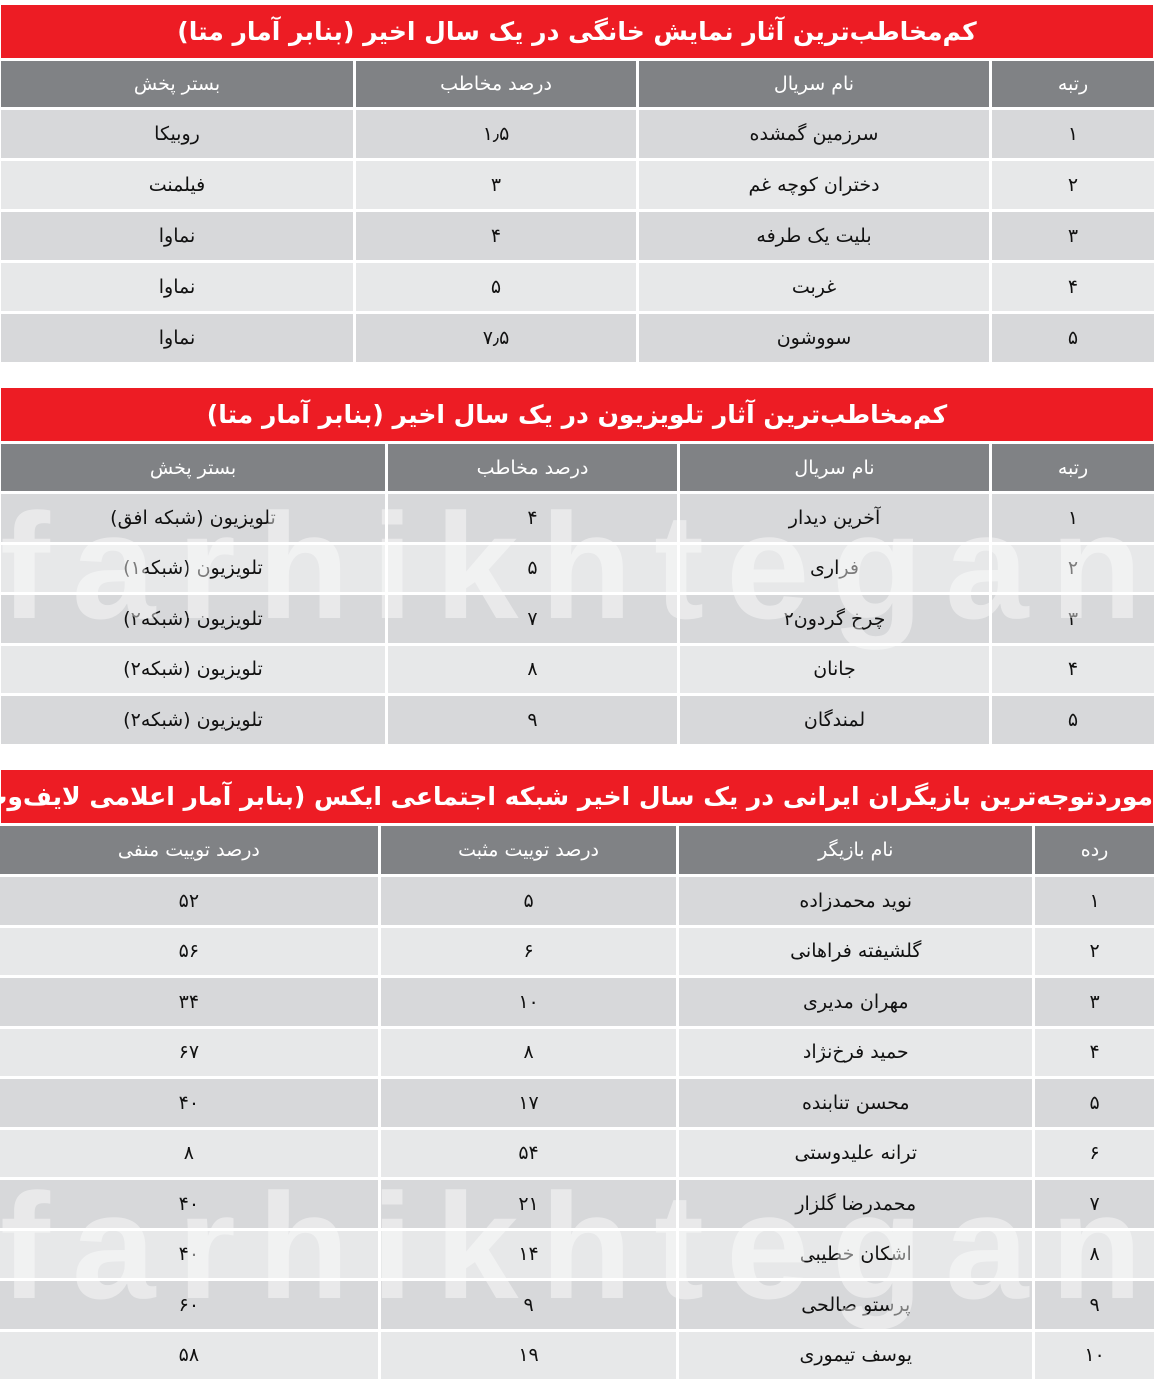 The height and width of the screenshot is (1400, 1154). I want to click on table-row: ۱۰ یوسف تیموری ۱۹ ۵۸, so click(577, 1355).